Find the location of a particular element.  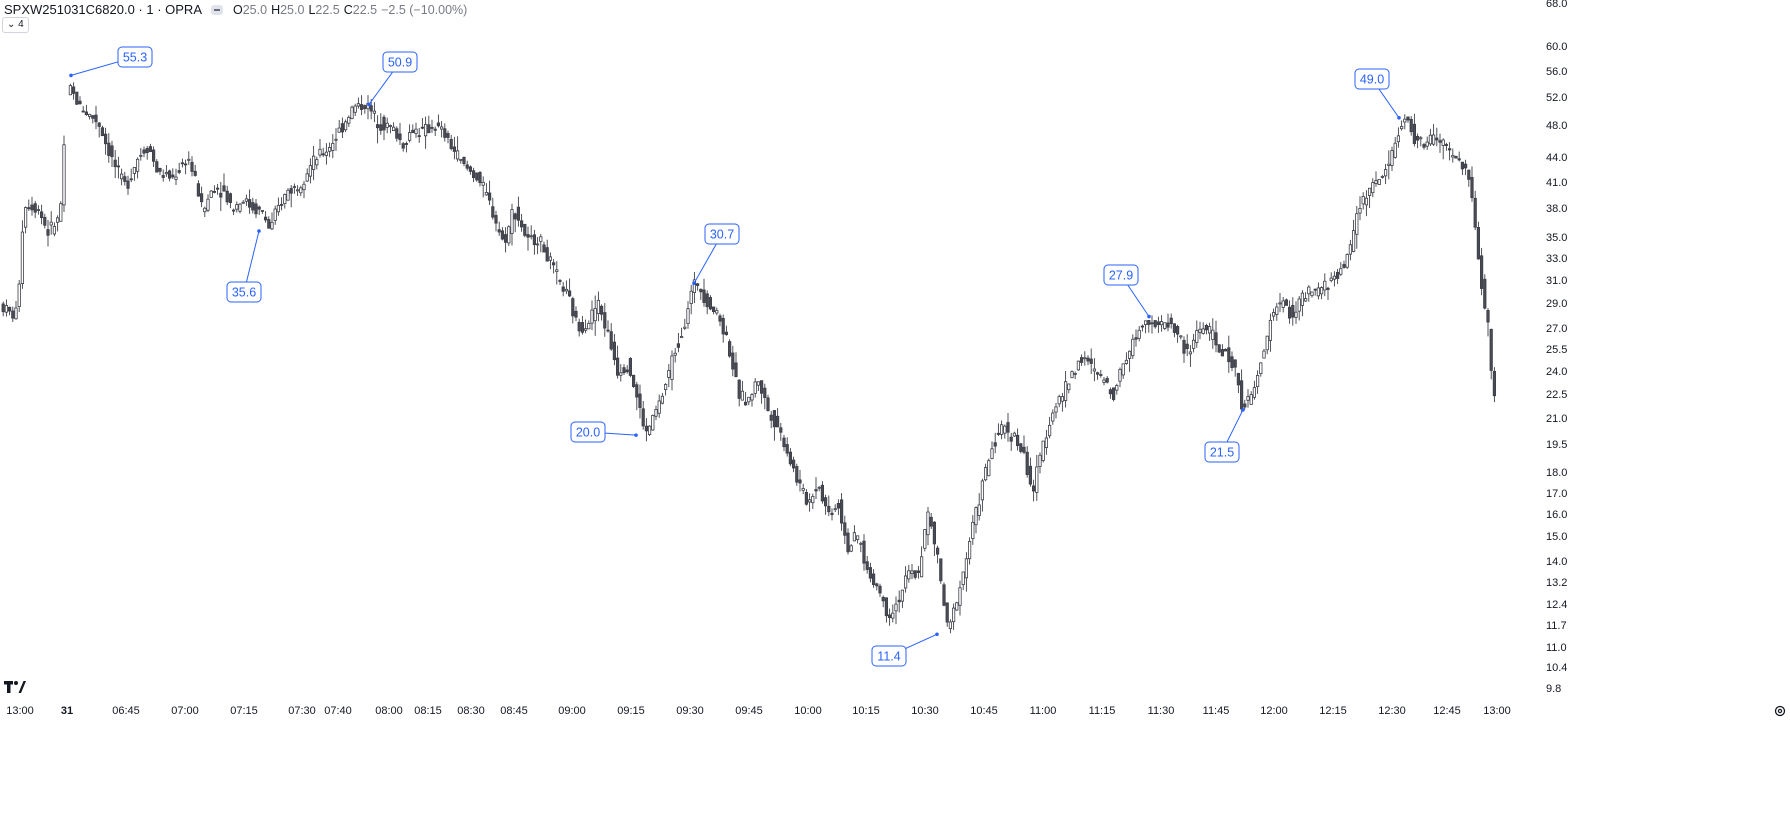

price-annotation: 50.9 is located at coordinates (392, 79).